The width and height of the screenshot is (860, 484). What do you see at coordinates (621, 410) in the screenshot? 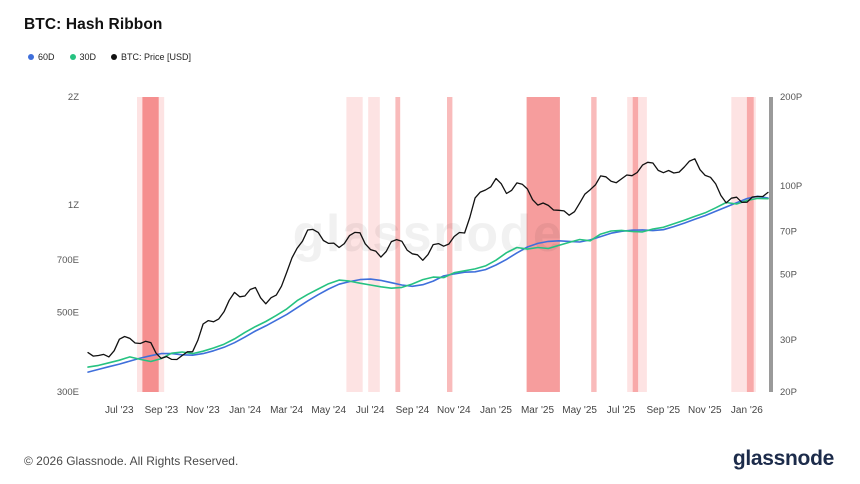
I see `x-axis-tick: Jul '25` at bounding box center [621, 410].